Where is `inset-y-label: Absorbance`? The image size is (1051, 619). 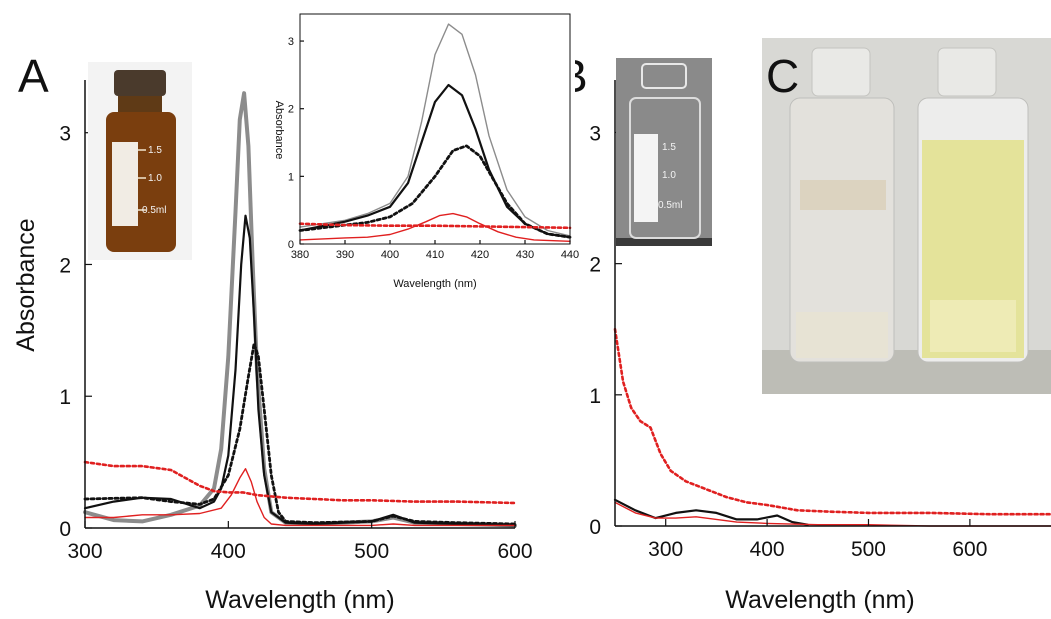
inset-y-label: Absorbance is located at coordinates (279, 130).